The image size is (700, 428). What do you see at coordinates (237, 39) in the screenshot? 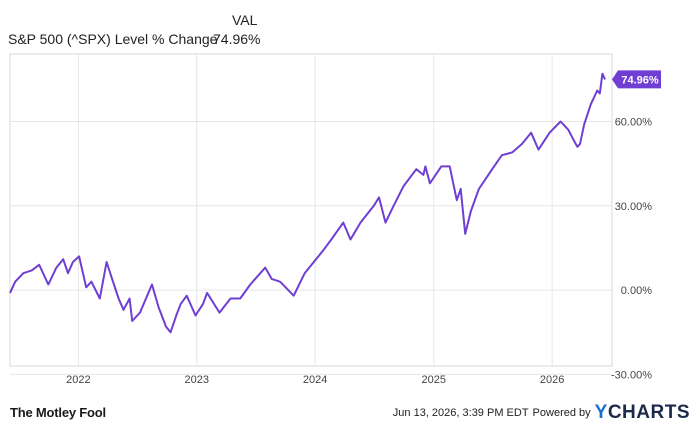
I see `legend-series-value: 74.96%` at bounding box center [237, 39].